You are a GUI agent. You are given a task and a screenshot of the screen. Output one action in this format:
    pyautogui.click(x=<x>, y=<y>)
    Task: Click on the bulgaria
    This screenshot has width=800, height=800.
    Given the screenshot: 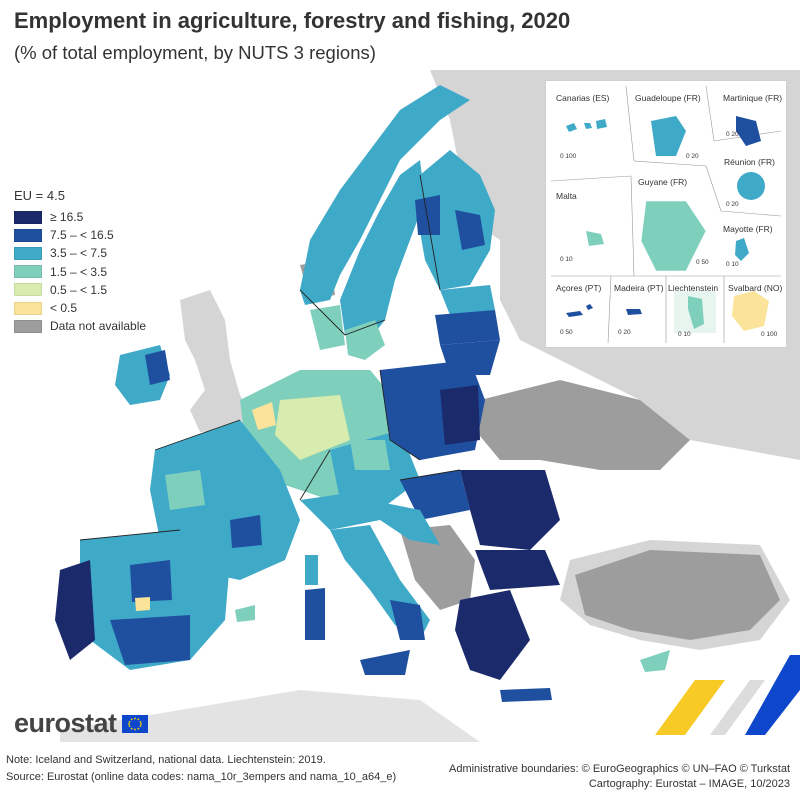 What is the action you would take?
    pyautogui.click(x=517, y=570)
    